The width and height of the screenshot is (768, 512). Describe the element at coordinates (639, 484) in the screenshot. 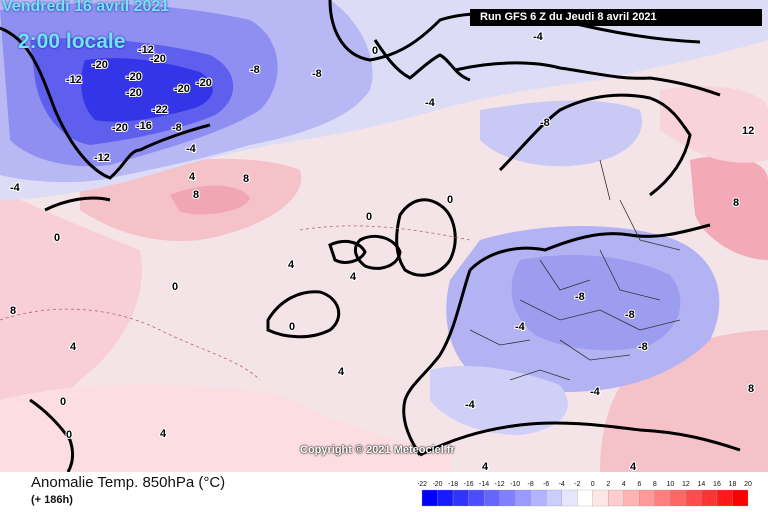

I see `scale-tick-label: 6` at that location.